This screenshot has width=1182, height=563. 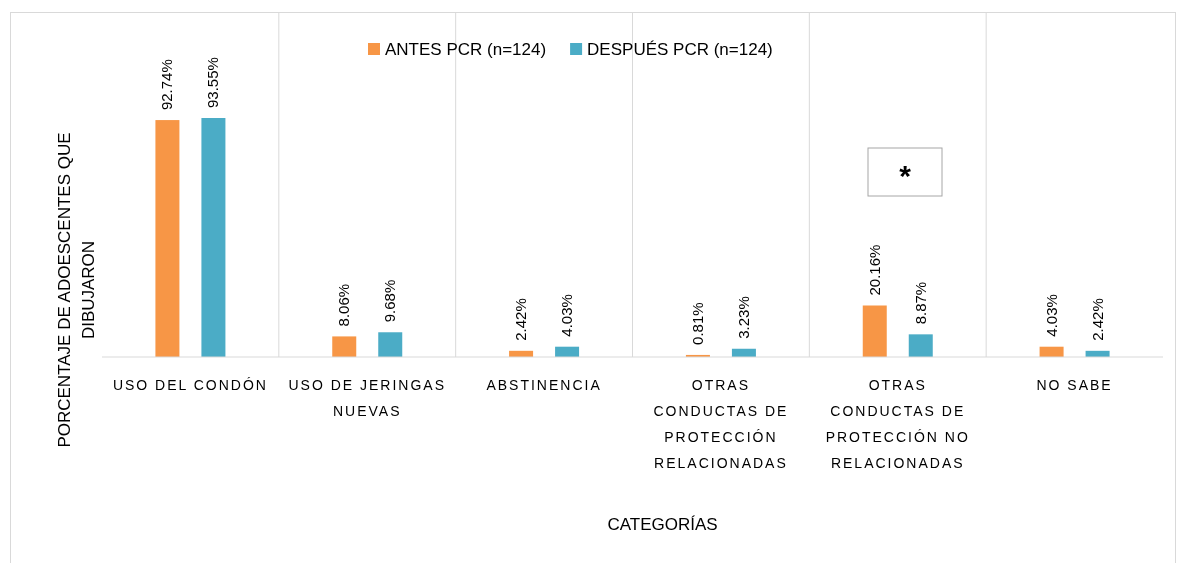 I want to click on x-tick-label: OTRAS CONDUCTAS DE PROTECCIÓN NO RELACIONADAS, so click(x=897, y=424).